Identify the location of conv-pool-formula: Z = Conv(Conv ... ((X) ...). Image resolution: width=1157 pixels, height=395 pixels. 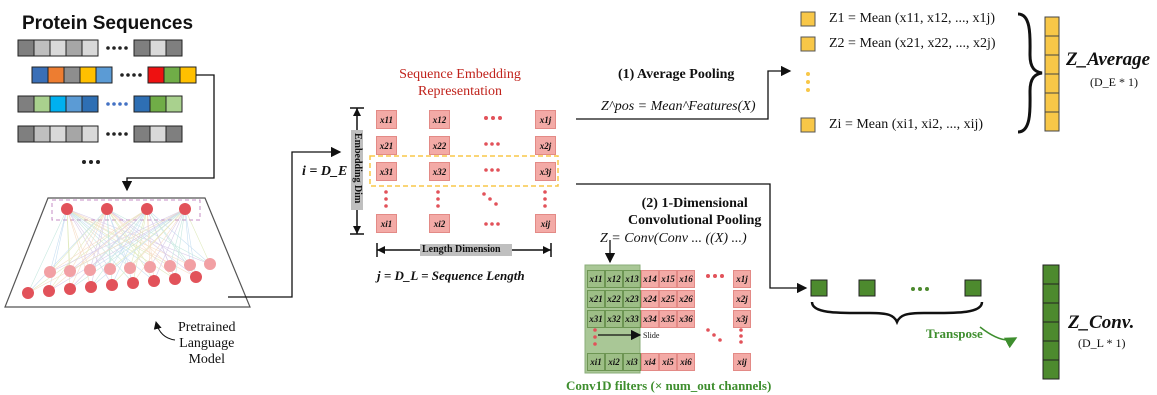
(673, 238).